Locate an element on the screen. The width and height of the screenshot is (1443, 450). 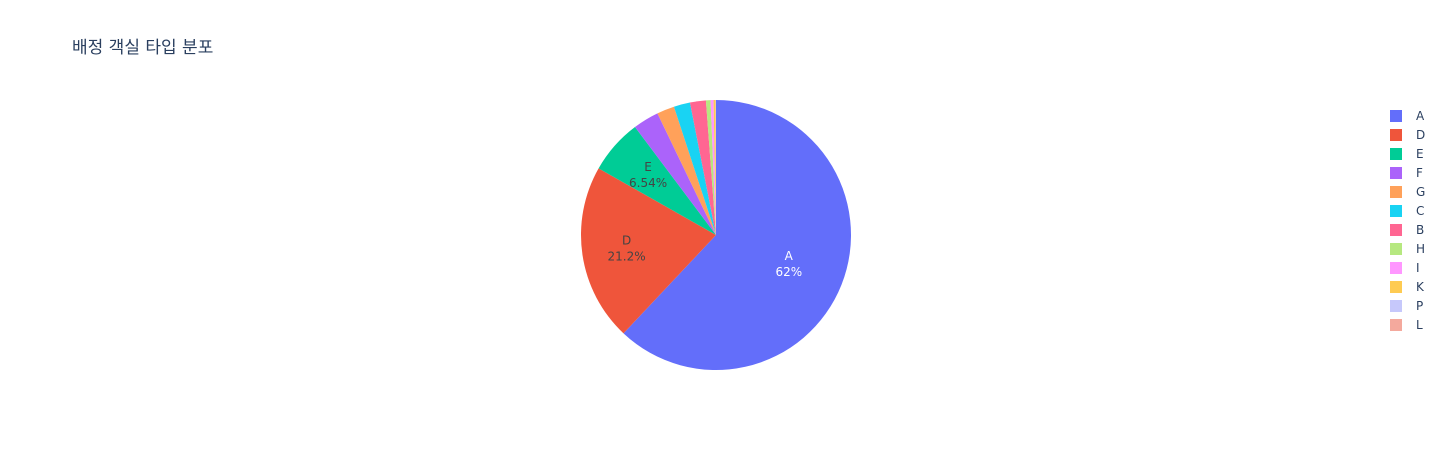
legend-item-g: G is located at coordinates (1407, 191).